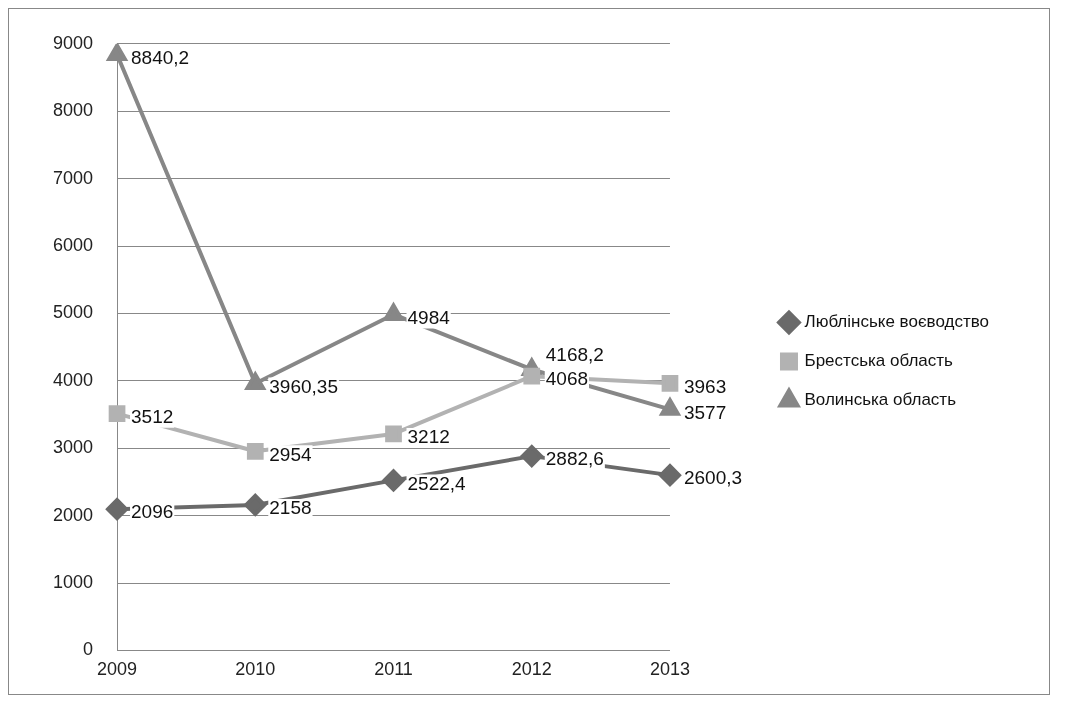  What do you see at coordinates (713, 478) in the screenshot?
I see `data-label: 2600,3` at bounding box center [713, 478].